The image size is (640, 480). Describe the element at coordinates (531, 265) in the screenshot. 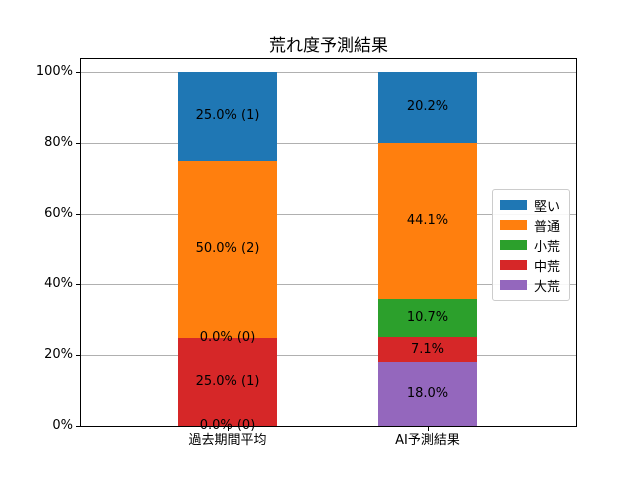

I see `legend-row-中荒: 中荒` at that location.